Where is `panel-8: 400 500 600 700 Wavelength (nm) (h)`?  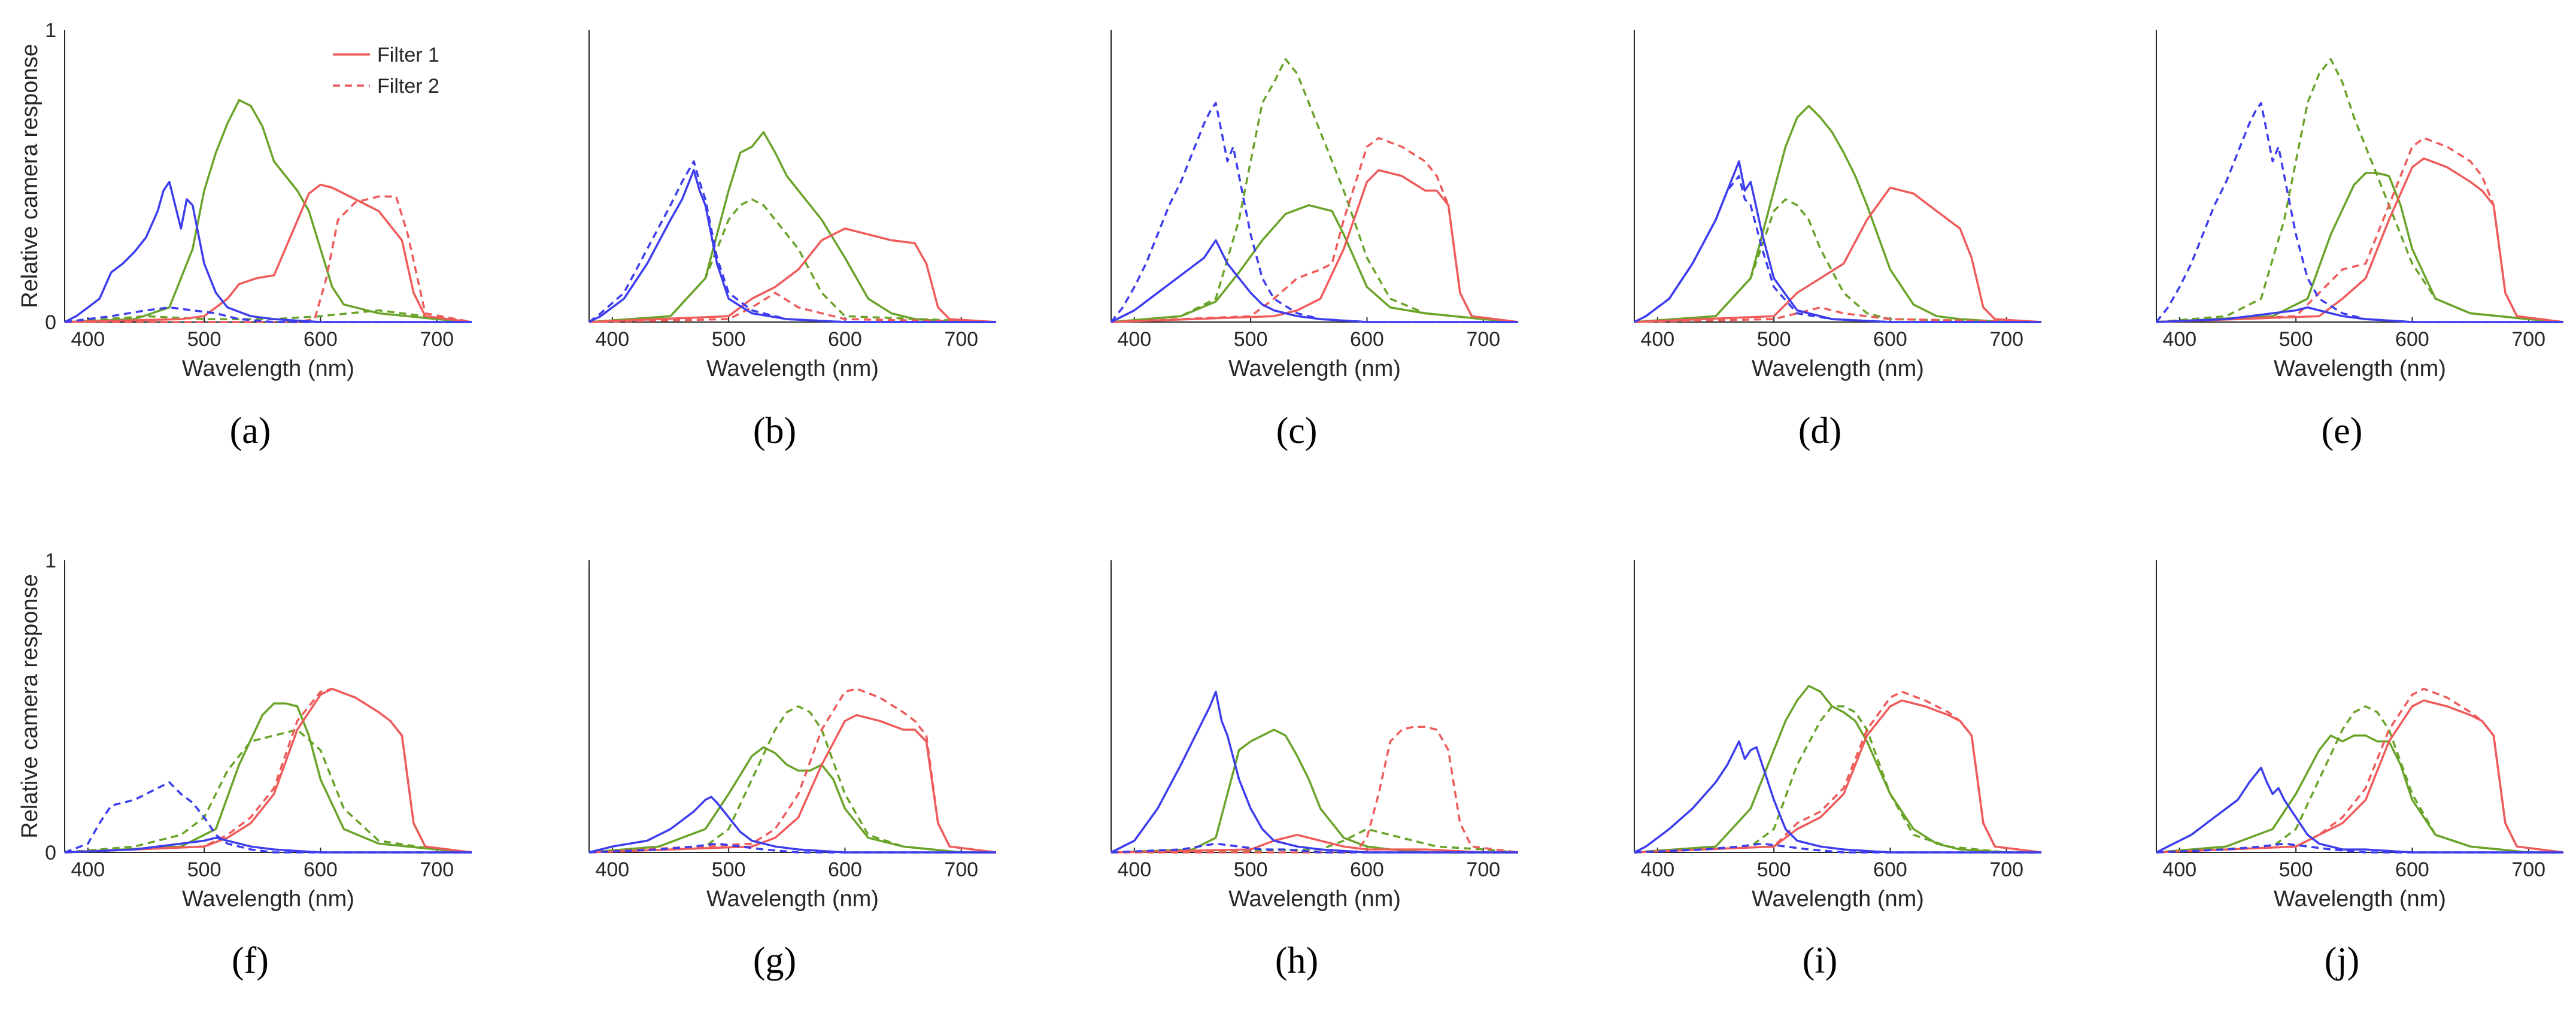 panel-8: 400 500 600 700 Wavelength (nm) (h) is located at coordinates (1314, 770).